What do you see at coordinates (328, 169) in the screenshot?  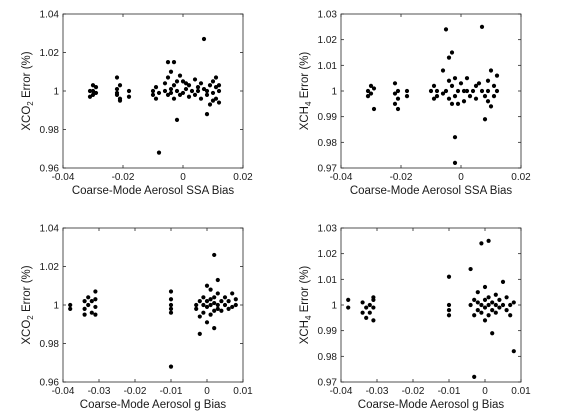 I see `y-tick-label: 0.97` at bounding box center [328, 169].